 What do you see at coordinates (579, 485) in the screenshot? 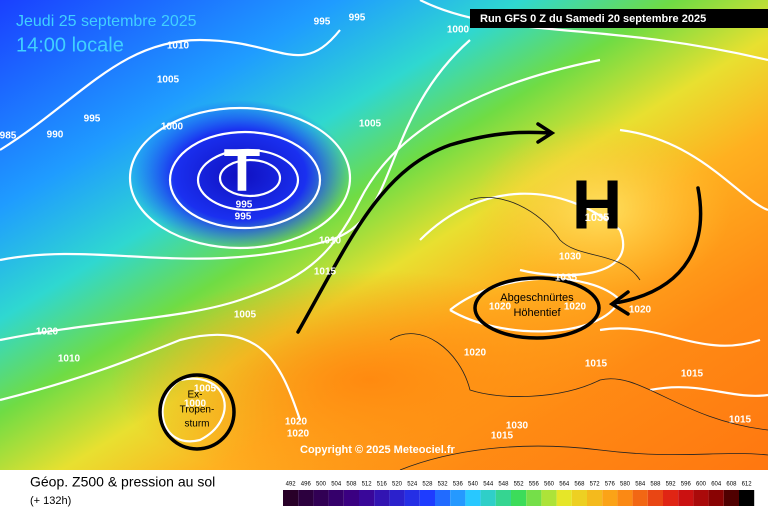
I see `scale-tick-label: 568` at bounding box center [579, 485].